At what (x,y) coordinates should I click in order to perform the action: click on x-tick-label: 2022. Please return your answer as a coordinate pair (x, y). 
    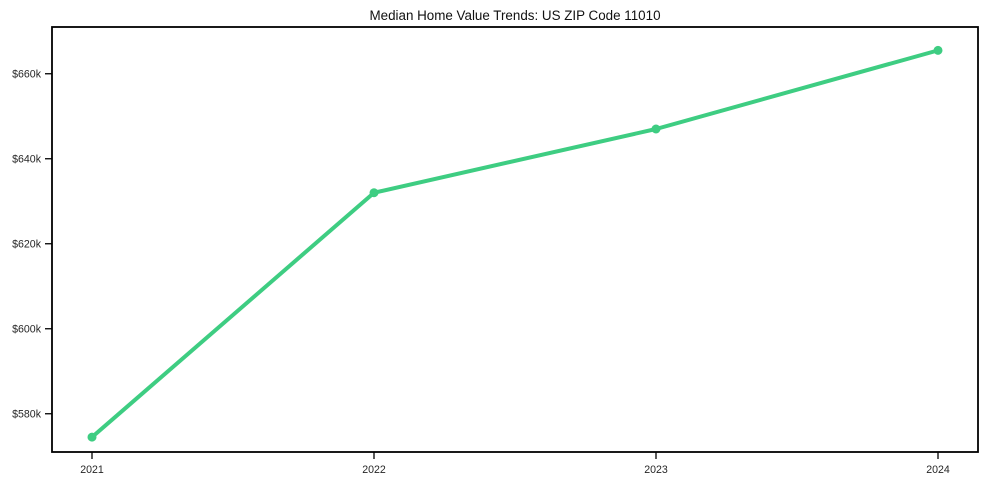
    Looking at the image, I should click on (374, 470).